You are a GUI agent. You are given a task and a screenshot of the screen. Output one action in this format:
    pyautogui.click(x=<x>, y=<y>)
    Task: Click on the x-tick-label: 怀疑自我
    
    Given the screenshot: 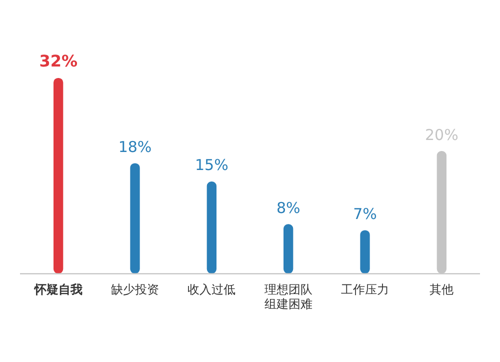 What is the action you would take?
    pyautogui.click(x=57, y=289)
    